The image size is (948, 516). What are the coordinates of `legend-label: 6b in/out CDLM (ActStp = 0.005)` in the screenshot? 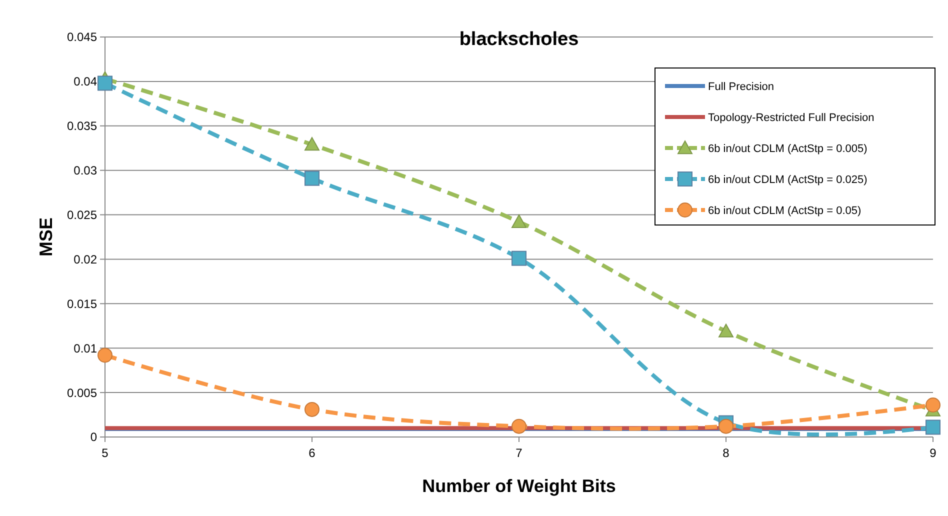 It's located at (788, 148).